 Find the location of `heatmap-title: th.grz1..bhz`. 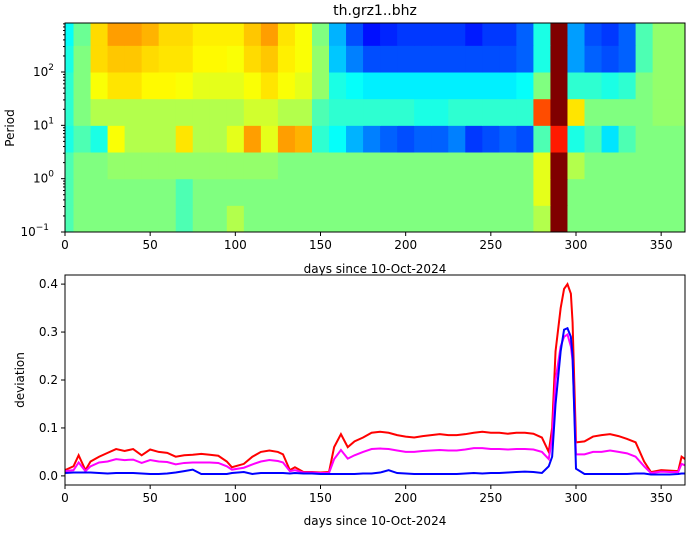

heatmap-title: th.grz1..bhz is located at coordinates (375, 11).